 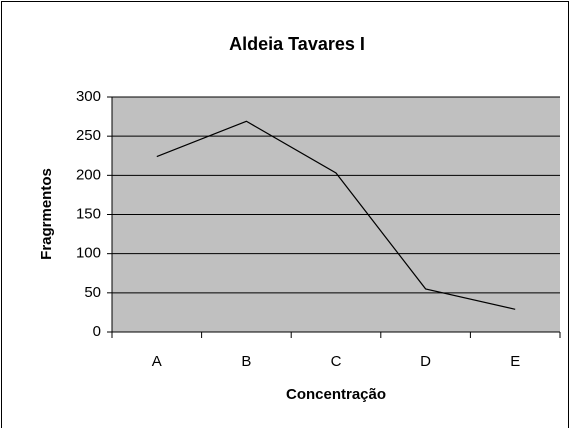 What do you see at coordinates (88, 174) in the screenshot?
I see `y-tick-label: 200` at bounding box center [88, 174].